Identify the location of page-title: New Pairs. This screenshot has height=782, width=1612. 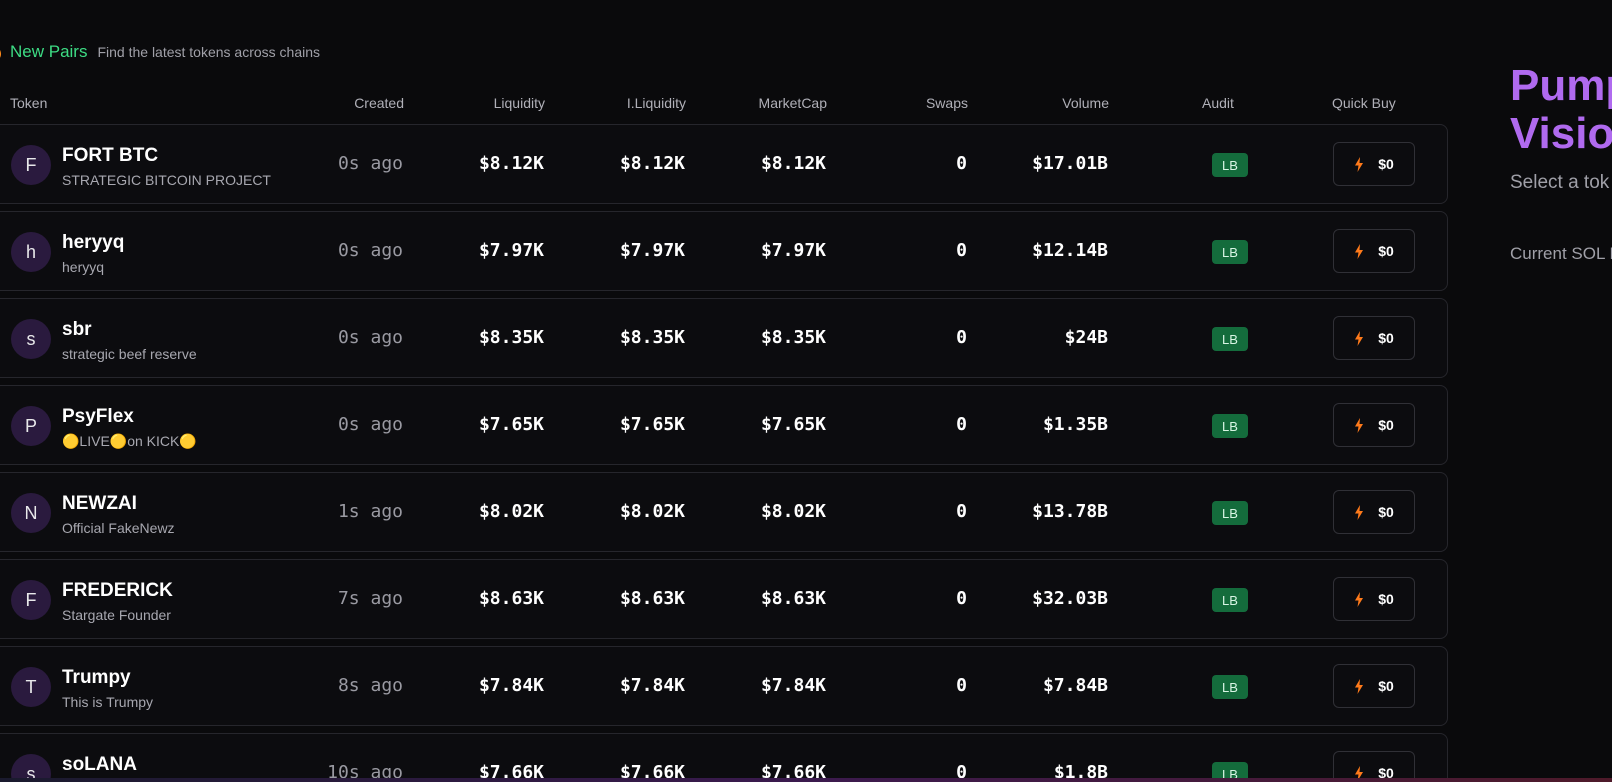
(49, 51).